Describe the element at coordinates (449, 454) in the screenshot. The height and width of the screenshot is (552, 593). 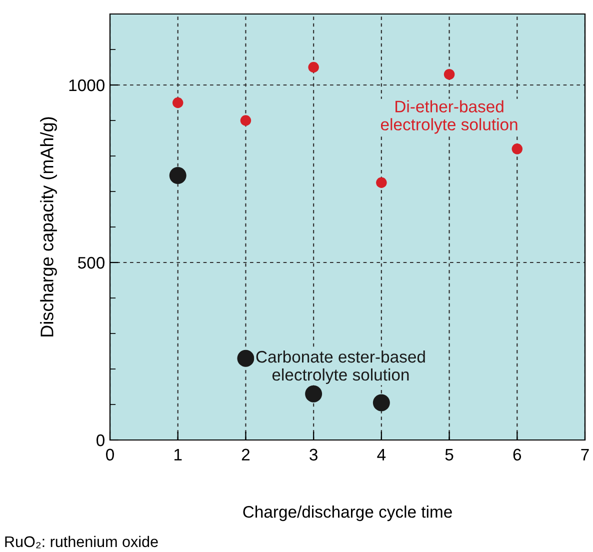
I see `x-tick-label: 5` at that location.